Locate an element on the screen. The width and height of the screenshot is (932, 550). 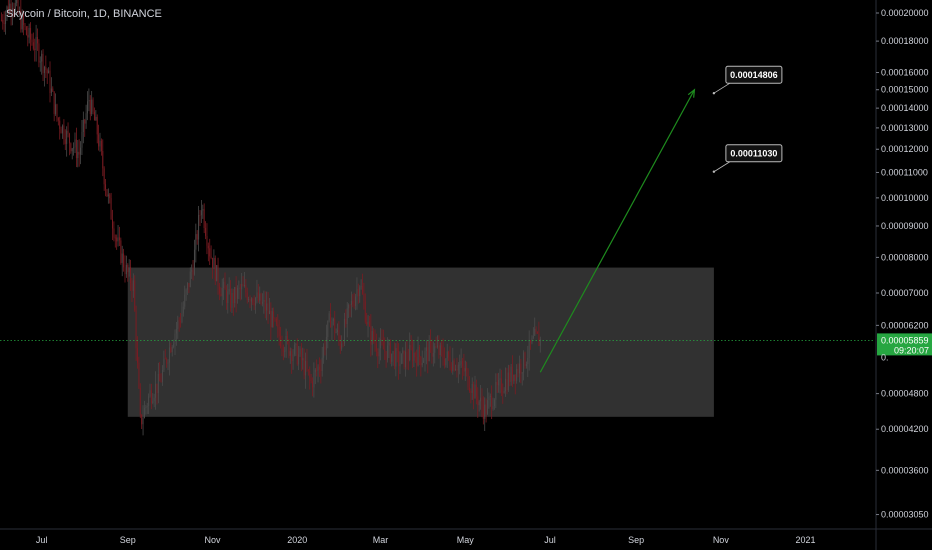
callout-label: 0.00014806 is located at coordinates (754, 75).